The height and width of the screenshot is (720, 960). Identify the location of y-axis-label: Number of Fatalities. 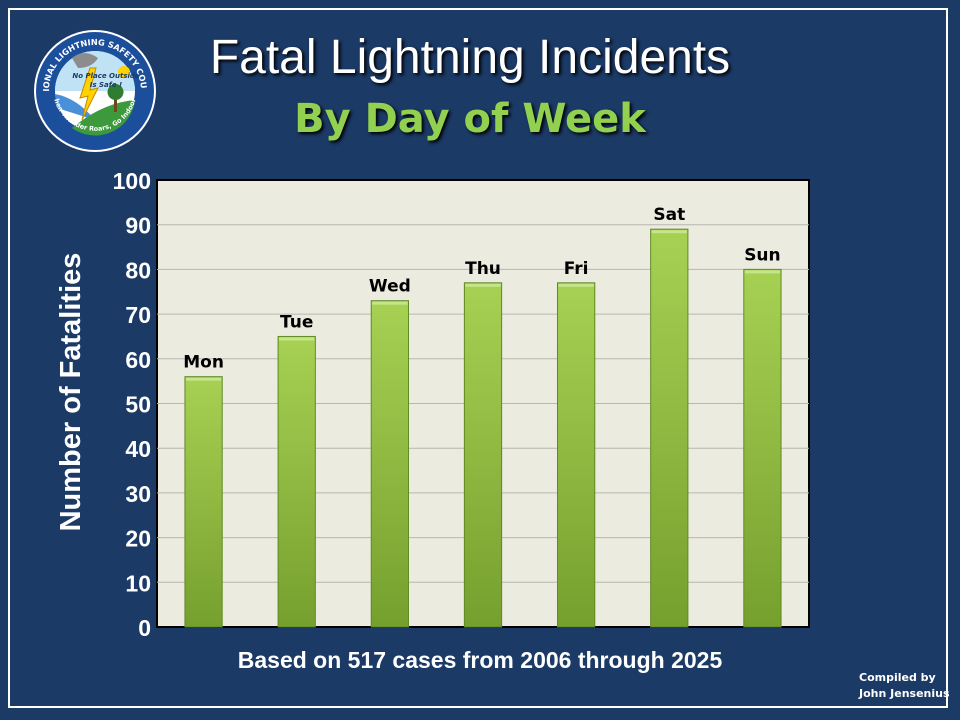
(71, 392).